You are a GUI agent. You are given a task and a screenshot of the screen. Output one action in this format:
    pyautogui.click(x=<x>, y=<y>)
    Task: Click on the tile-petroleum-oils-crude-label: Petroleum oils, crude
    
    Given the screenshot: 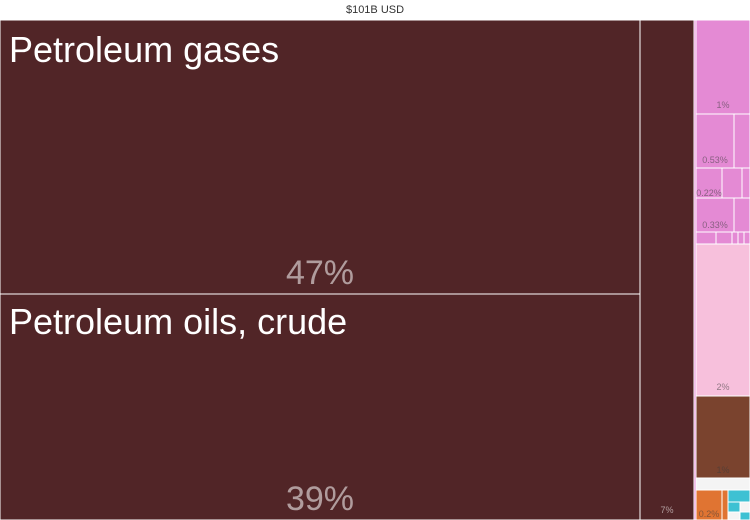 What is the action you would take?
    pyautogui.click(x=178, y=321)
    